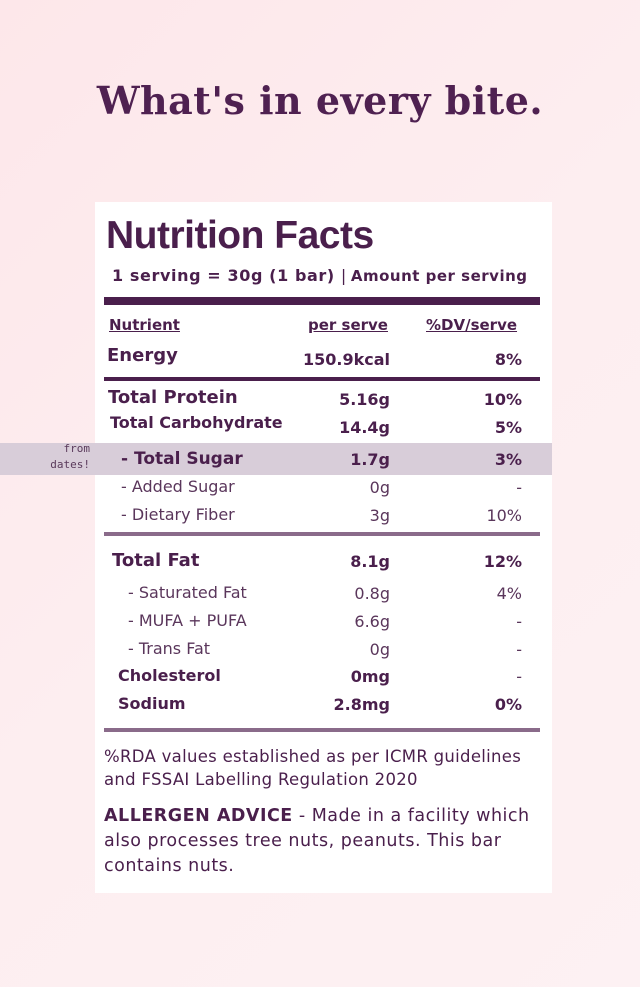 The image size is (640, 987). What do you see at coordinates (70, 464) in the screenshot?
I see `side-note-line-2: dates!` at bounding box center [70, 464].